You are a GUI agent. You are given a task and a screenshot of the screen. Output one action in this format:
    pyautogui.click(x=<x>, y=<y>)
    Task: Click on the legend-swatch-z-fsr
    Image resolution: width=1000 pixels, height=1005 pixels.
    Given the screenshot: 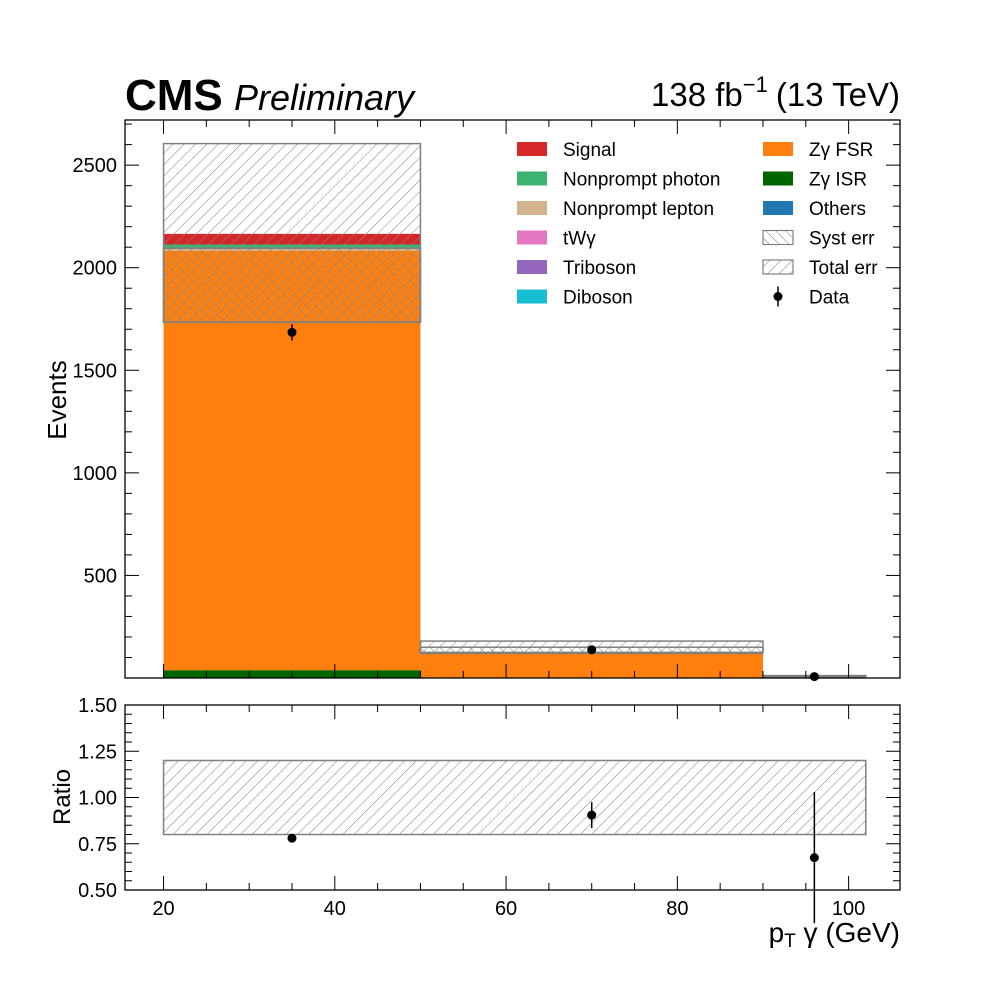 What is the action you would take?
    pyautogui.click(x=778, y=149)
    